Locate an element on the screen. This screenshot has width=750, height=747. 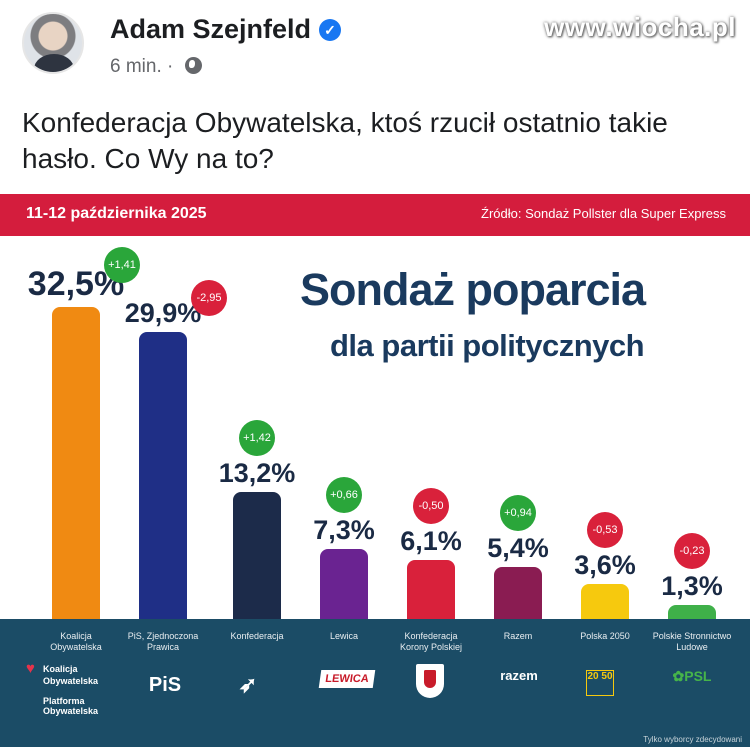
change-badge-5: -0,50 is located at coordinates (431, 506).